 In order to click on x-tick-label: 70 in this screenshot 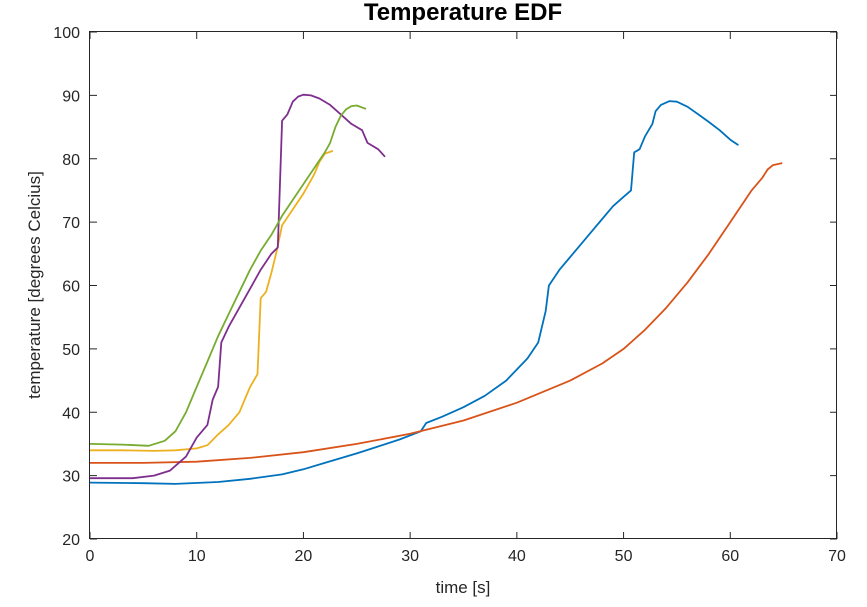, I will do `click(837, 556)`.